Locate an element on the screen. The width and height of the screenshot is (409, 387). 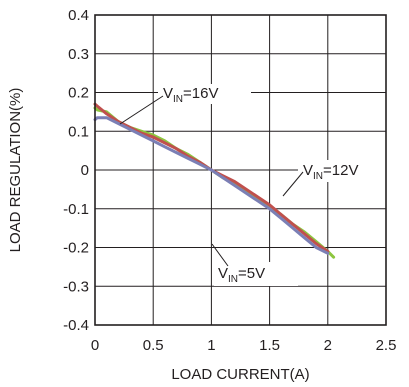
y-tick-label: -0.3 is located at coordinates (76, 286).